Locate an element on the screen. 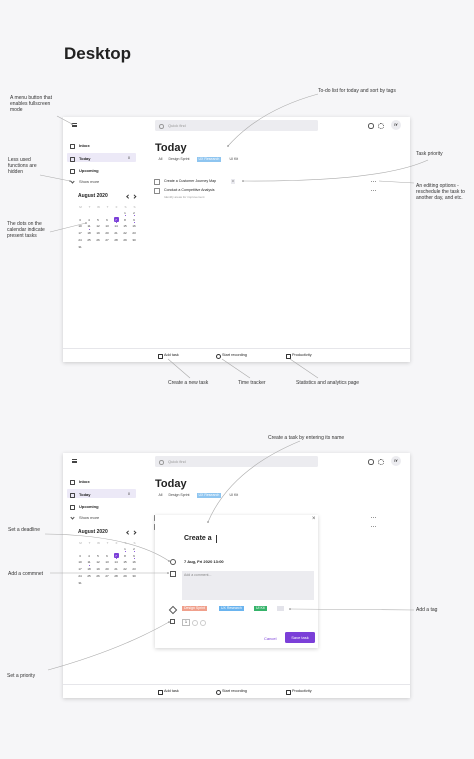  bottom-action: Add task is located at coordinates (171, 690).